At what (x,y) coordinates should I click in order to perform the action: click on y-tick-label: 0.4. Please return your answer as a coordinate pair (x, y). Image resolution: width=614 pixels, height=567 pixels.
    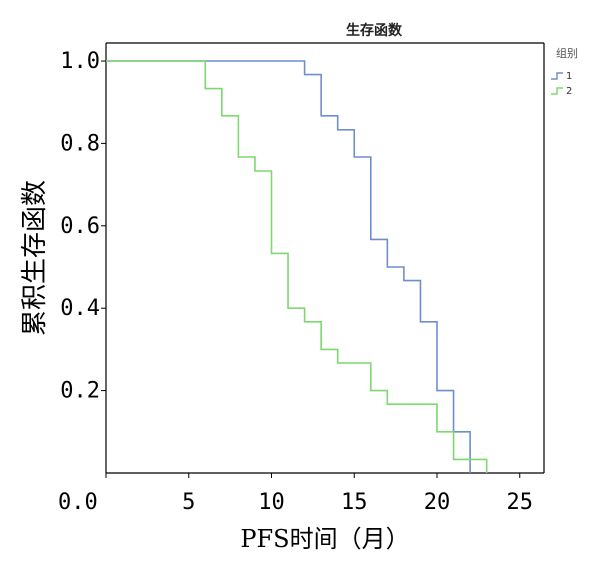
    Looking at the image, I should click on (80, 308).